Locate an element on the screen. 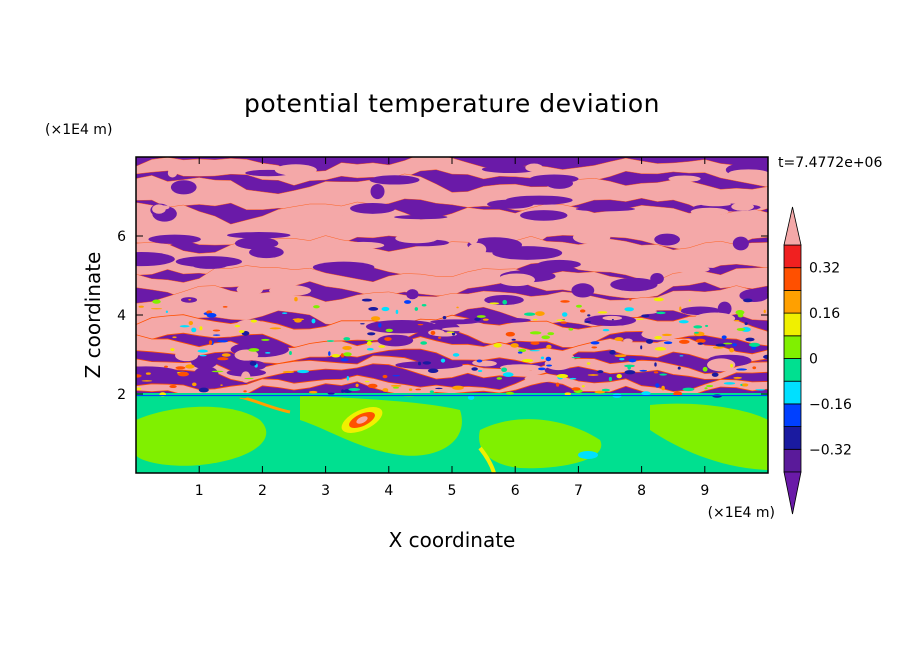 The image size is (904, 654). x-tick-label: 3 is located at coordinates (325, 491).